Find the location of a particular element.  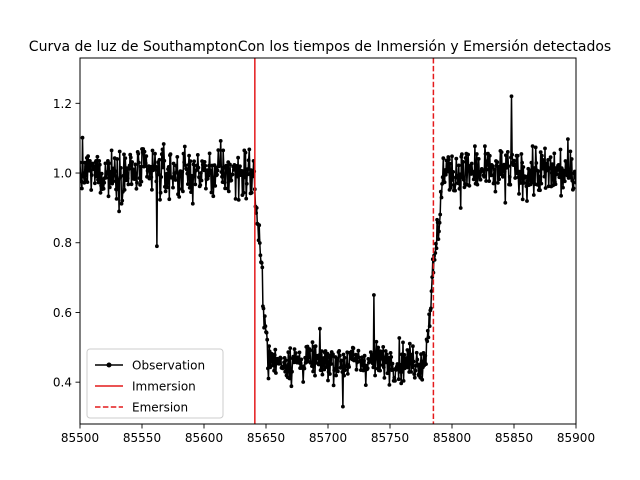

y-tick-label: 0.4 is located at coordinates (62, 383).